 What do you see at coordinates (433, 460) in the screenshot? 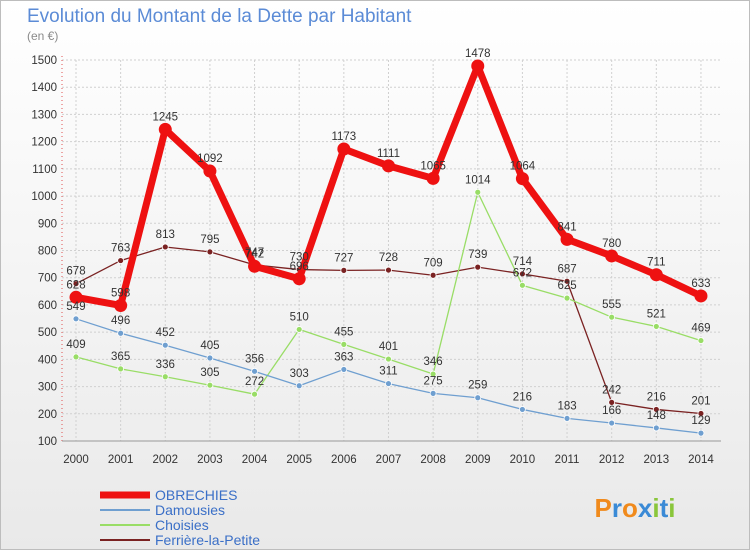
I see `x-tick-label: 2008` at bounding box center [433, 460].